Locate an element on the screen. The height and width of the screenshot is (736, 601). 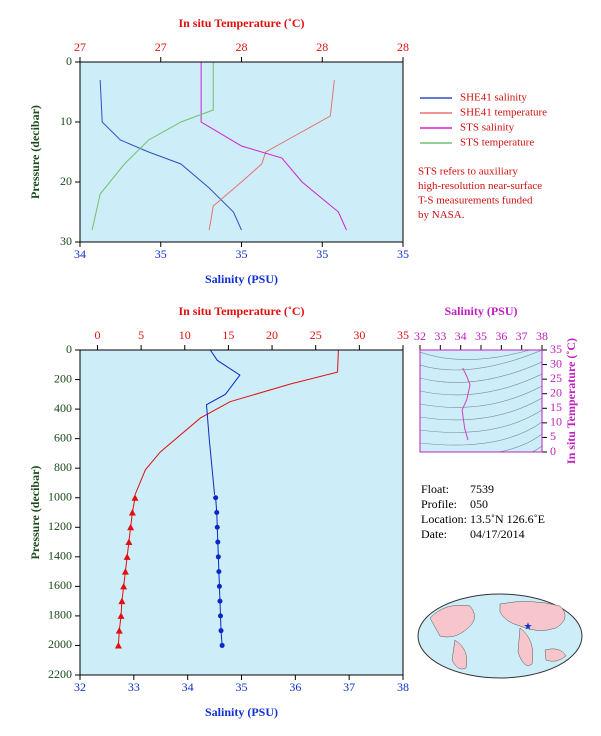
y-tick-label: 1000 is located at coordinates (60, 496).